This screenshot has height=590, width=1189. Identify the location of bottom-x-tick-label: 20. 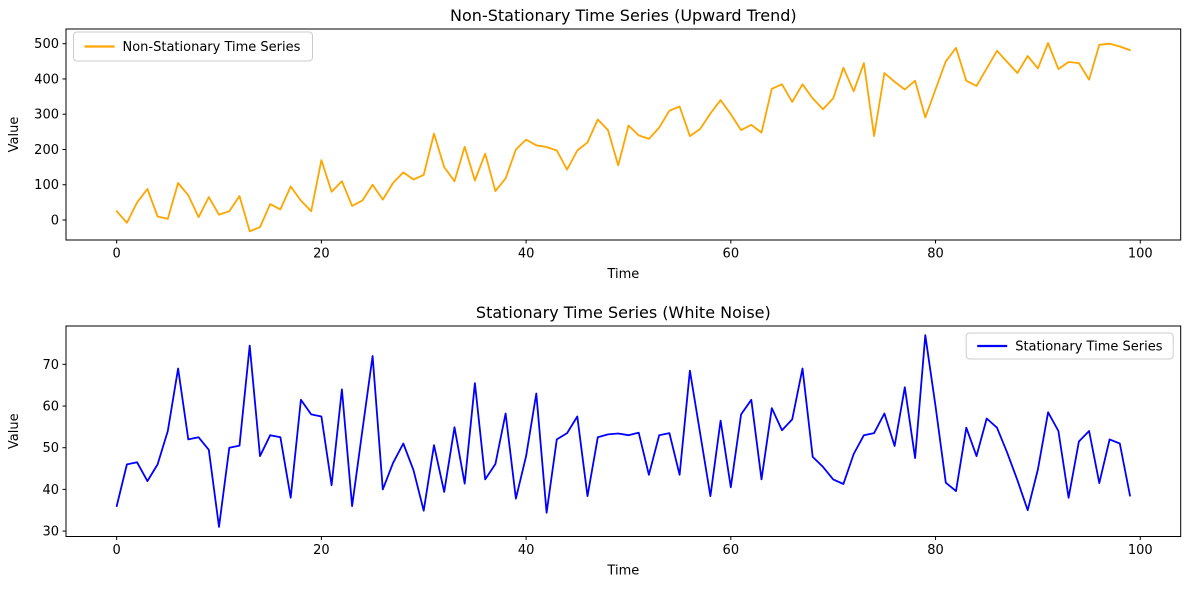
(321, 550).